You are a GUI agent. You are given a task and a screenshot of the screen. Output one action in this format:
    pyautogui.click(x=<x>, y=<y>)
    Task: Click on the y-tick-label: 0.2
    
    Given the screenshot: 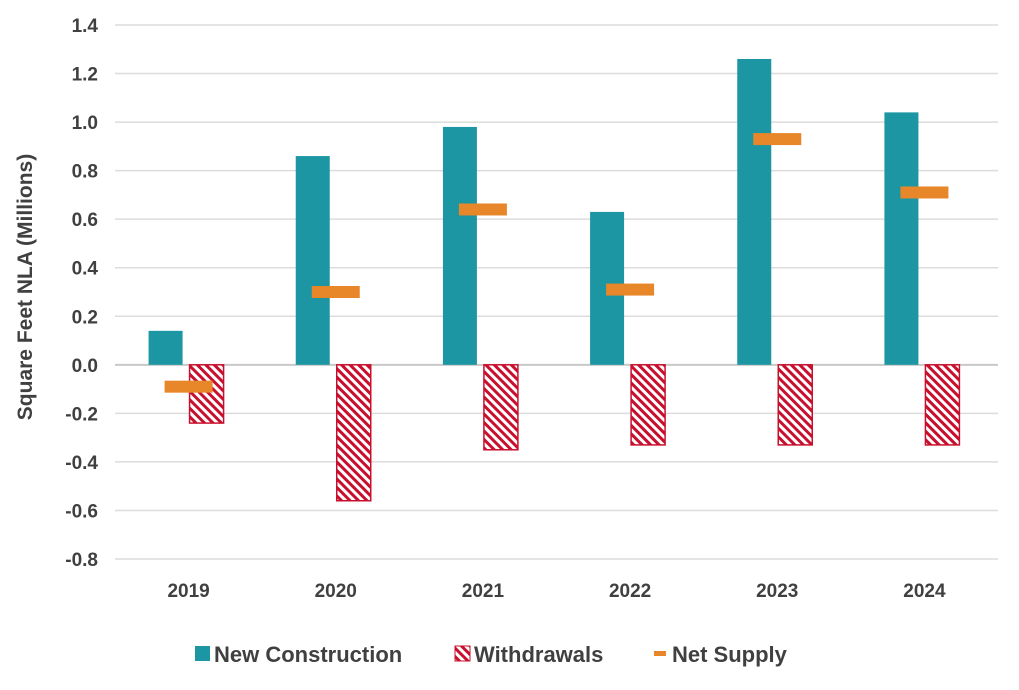 What is the action you would take?
    pyautogui.click(x=85, y=317)
    